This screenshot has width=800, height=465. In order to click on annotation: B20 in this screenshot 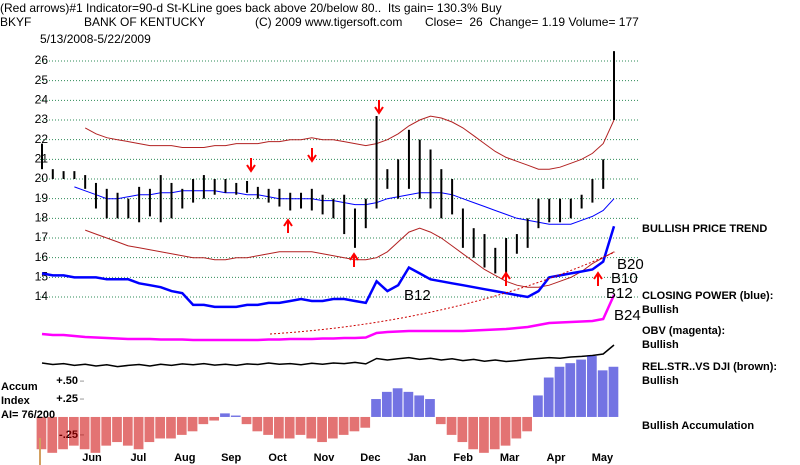, I will do `click(630, 264)`.